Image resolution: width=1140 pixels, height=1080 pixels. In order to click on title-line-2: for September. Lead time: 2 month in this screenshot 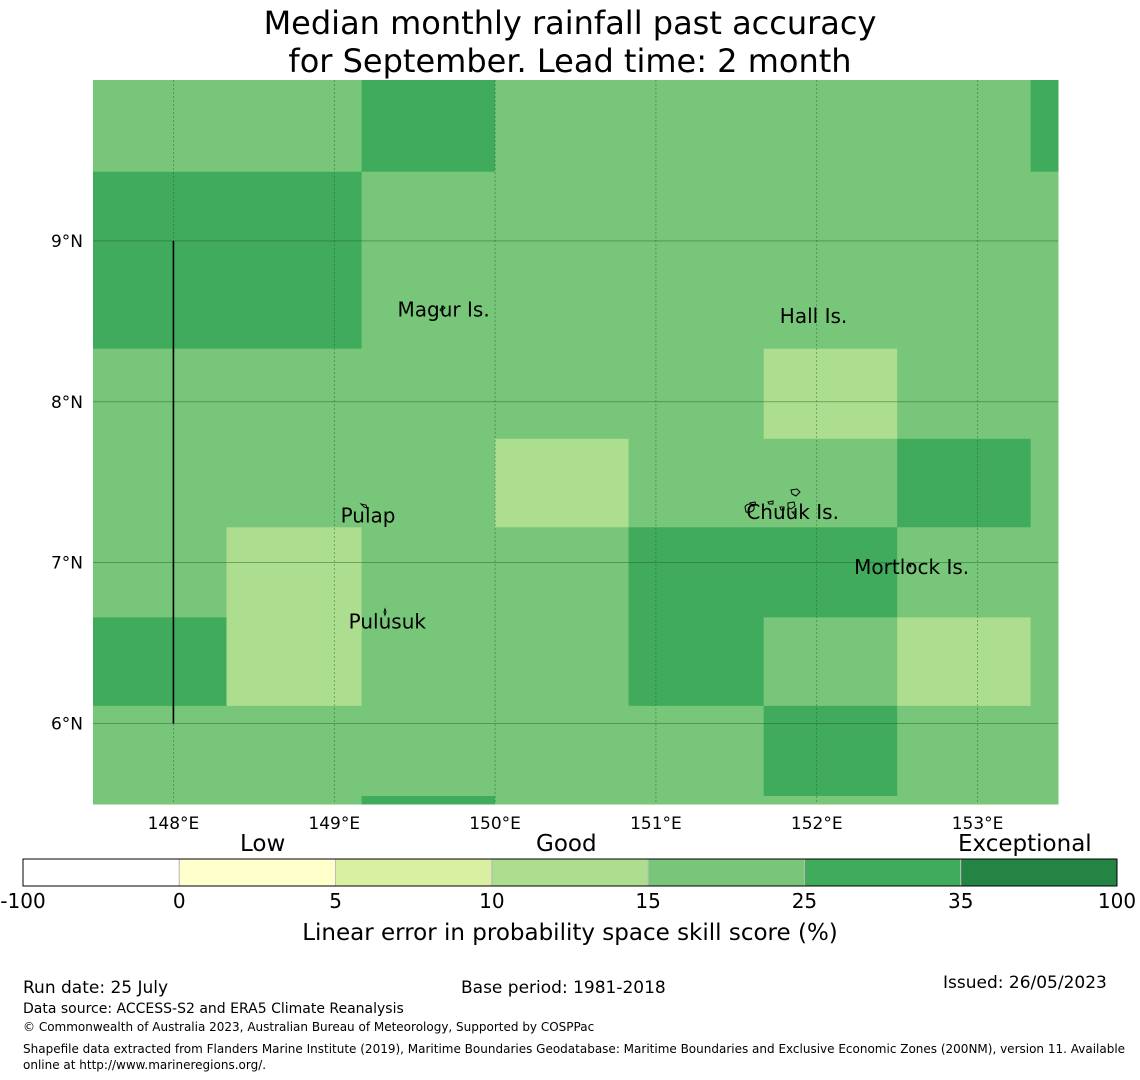, I will do `click(570, 61)`.